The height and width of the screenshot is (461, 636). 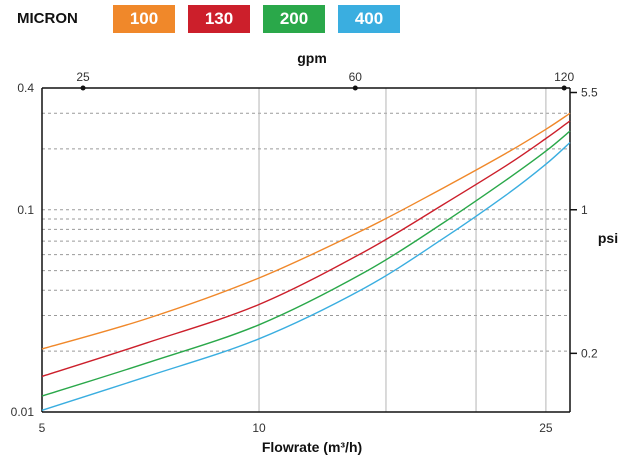 I want to click on x-tick-label: 5, so click(x=42, y=428).